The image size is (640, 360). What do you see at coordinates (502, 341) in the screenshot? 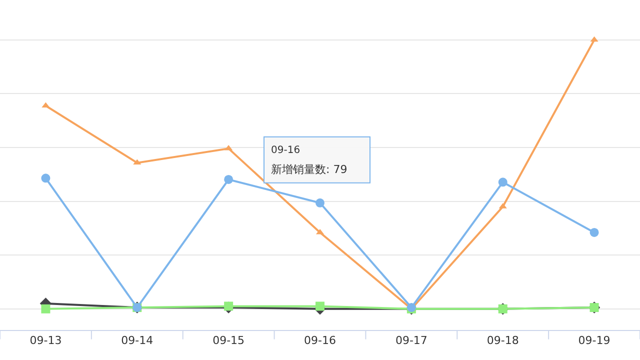
I see `x-tick-label: 09-18` at bounding box center [502, 341].